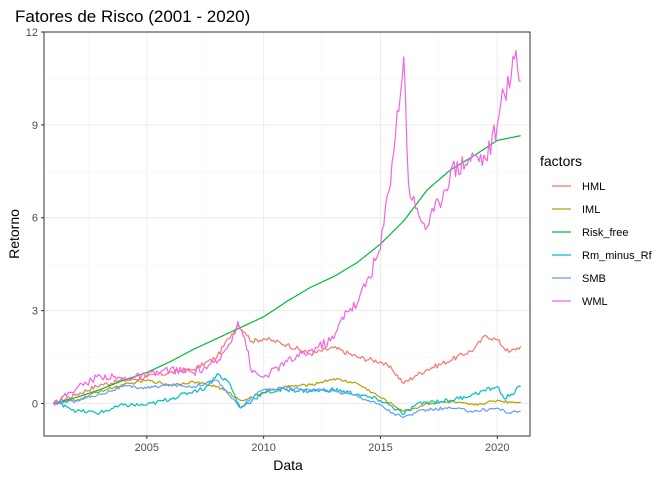 This screenshot has height=485, width=672. Describe the element at coordinates (322, 445) in the screenshot. I see `x-axis-ticks: 2005 2010 2015 2020` at that location.